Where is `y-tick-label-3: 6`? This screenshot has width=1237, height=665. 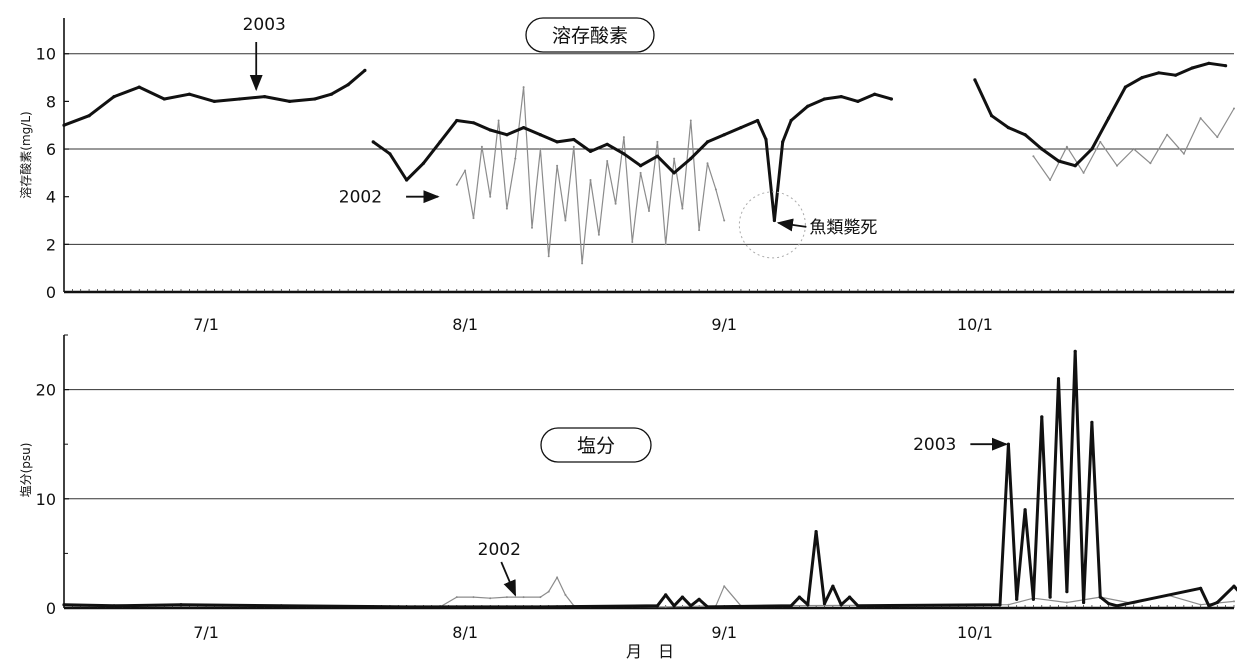 y-tick-label-3: 6 is located at coordinates (51, 149).